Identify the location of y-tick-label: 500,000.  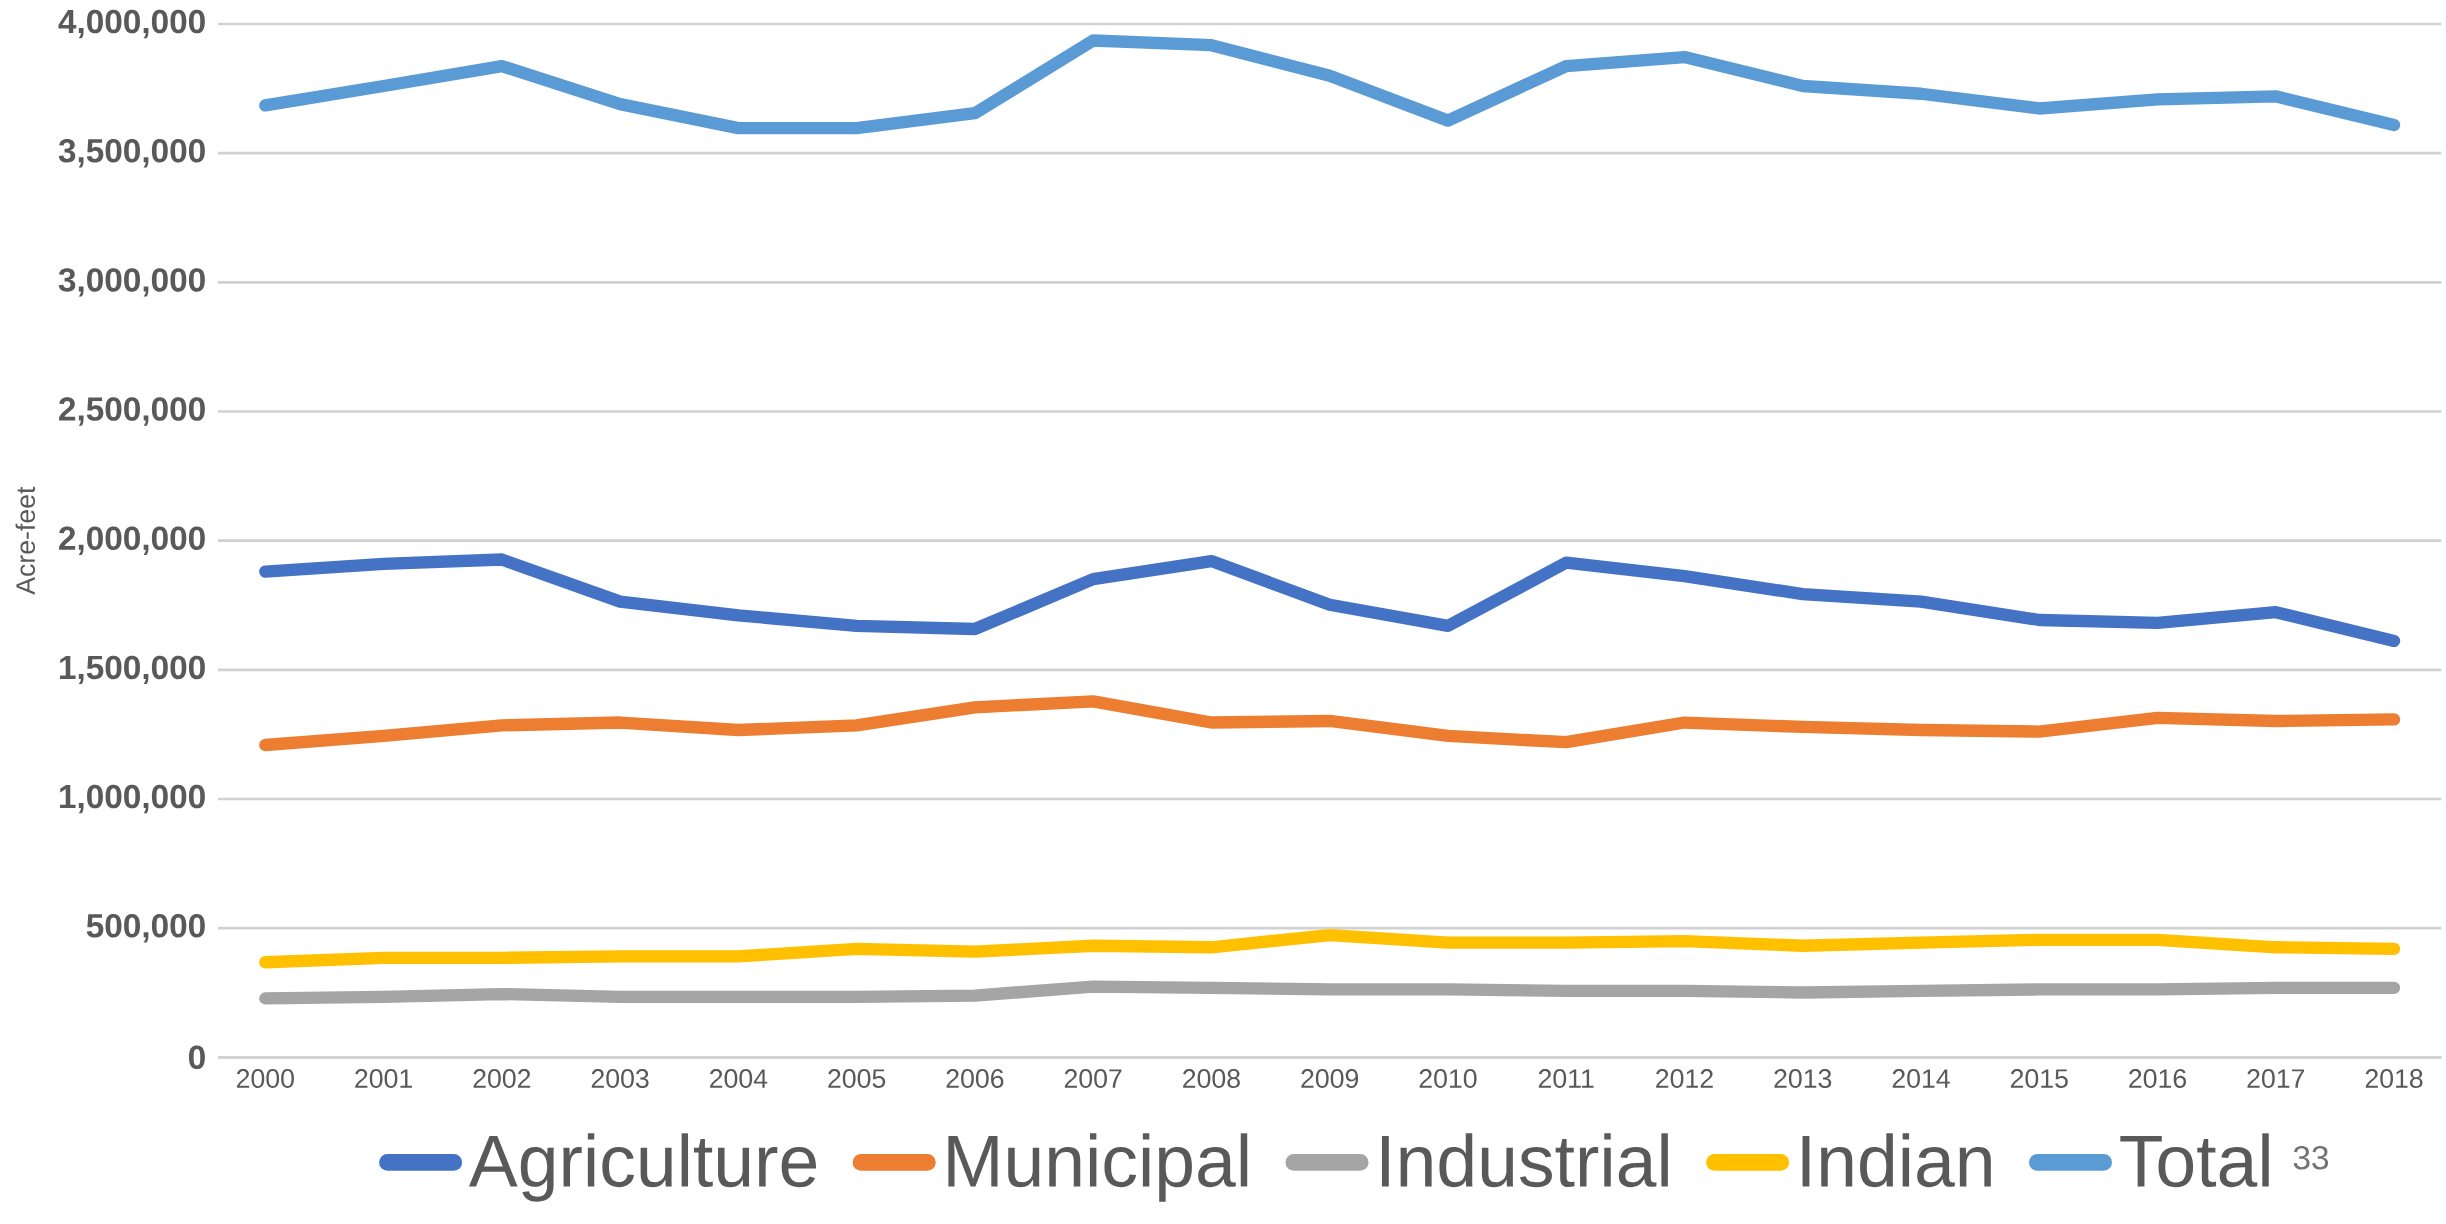
(145, 928).